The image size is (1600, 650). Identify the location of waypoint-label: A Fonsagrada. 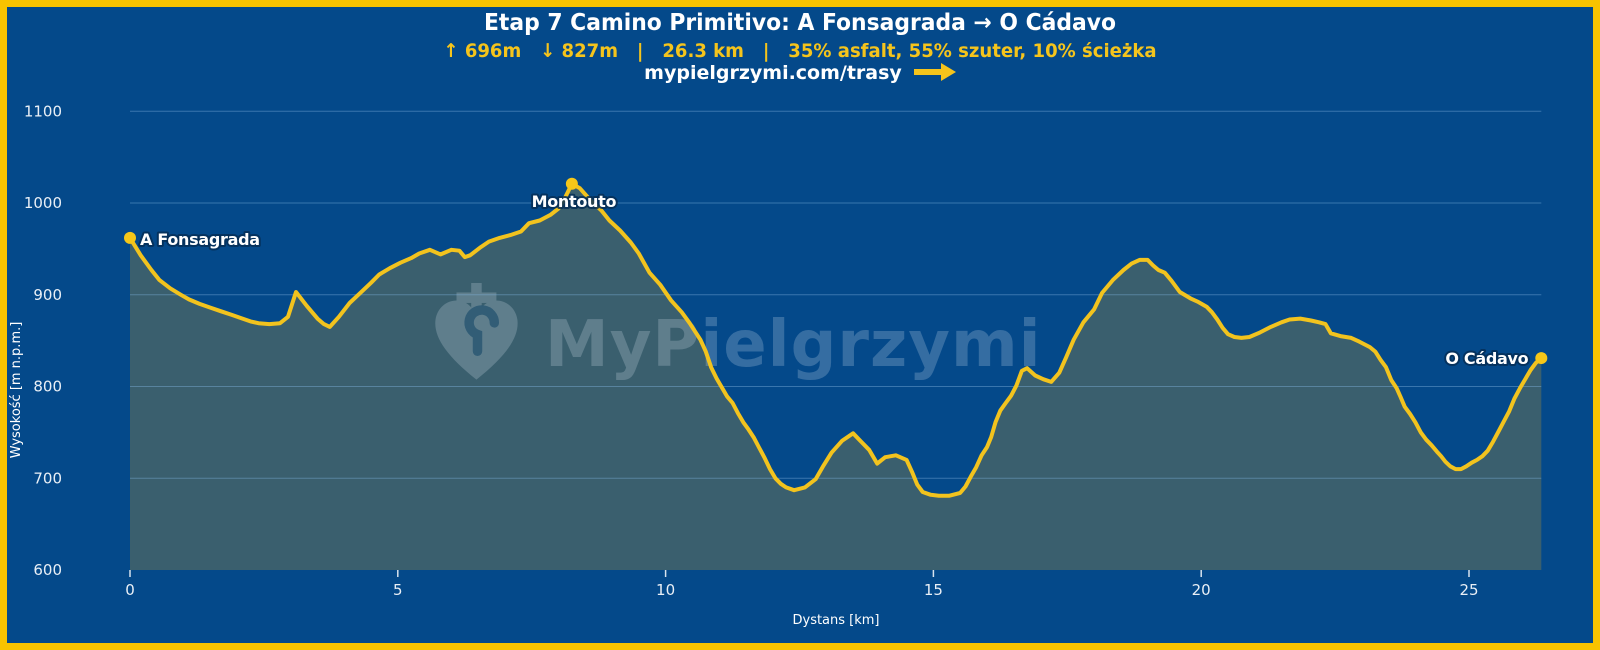
(200, 239).